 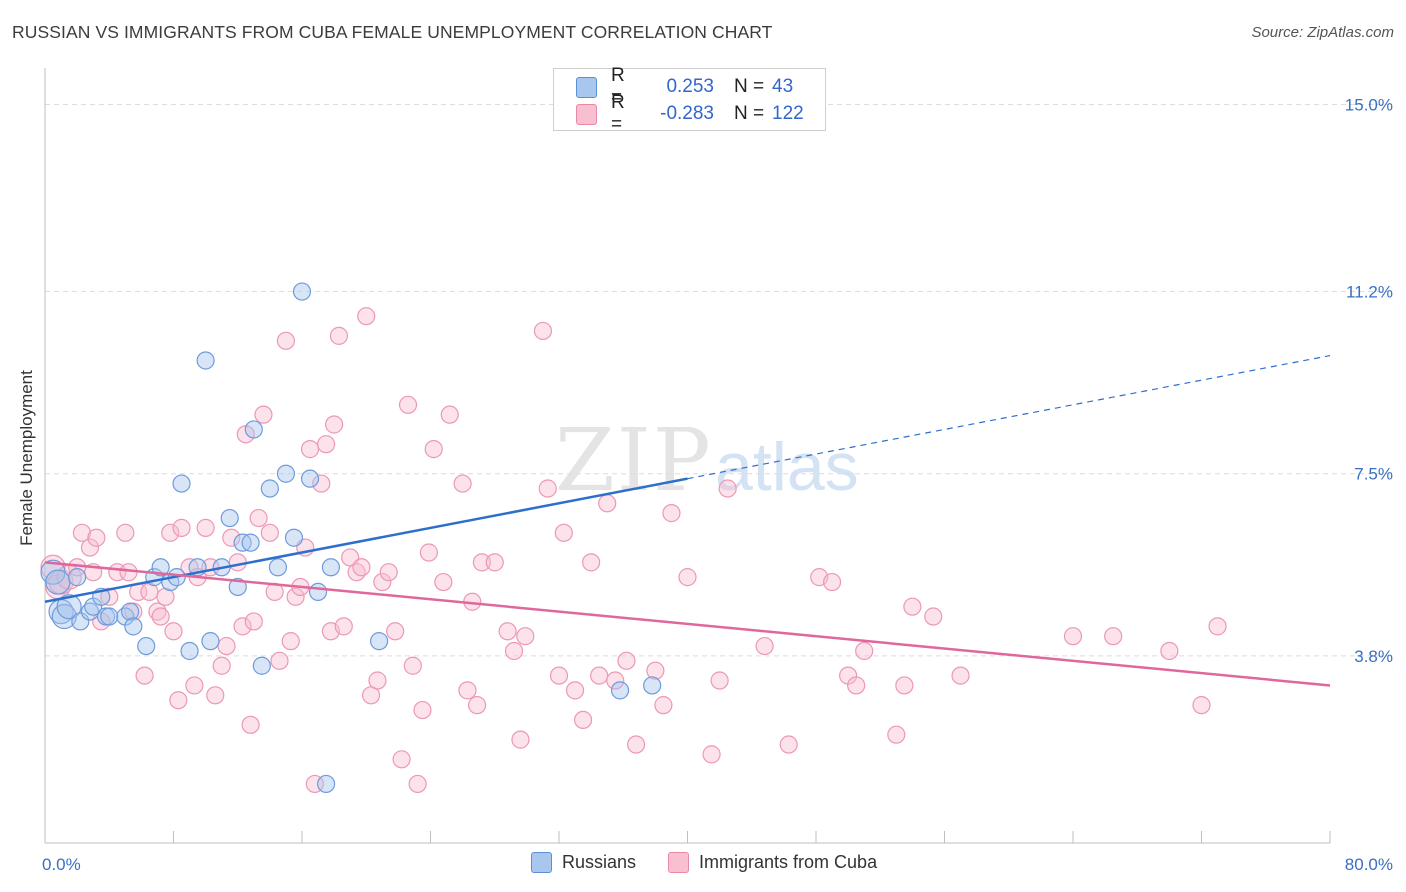 What do you see at coordinates (366, 540) in the screenshot?
I see `russians-trend-line` at bounding box center [366, 540].